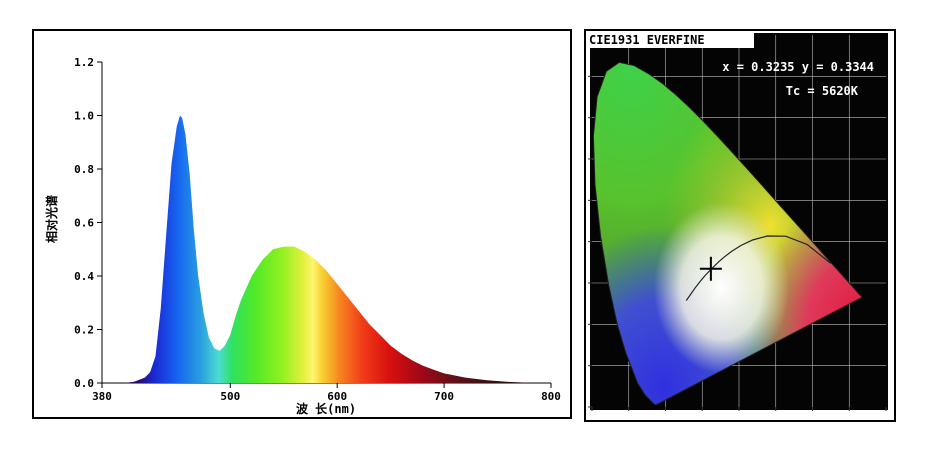  I want to click on chromaticity-point-marker, so click(710, 268).